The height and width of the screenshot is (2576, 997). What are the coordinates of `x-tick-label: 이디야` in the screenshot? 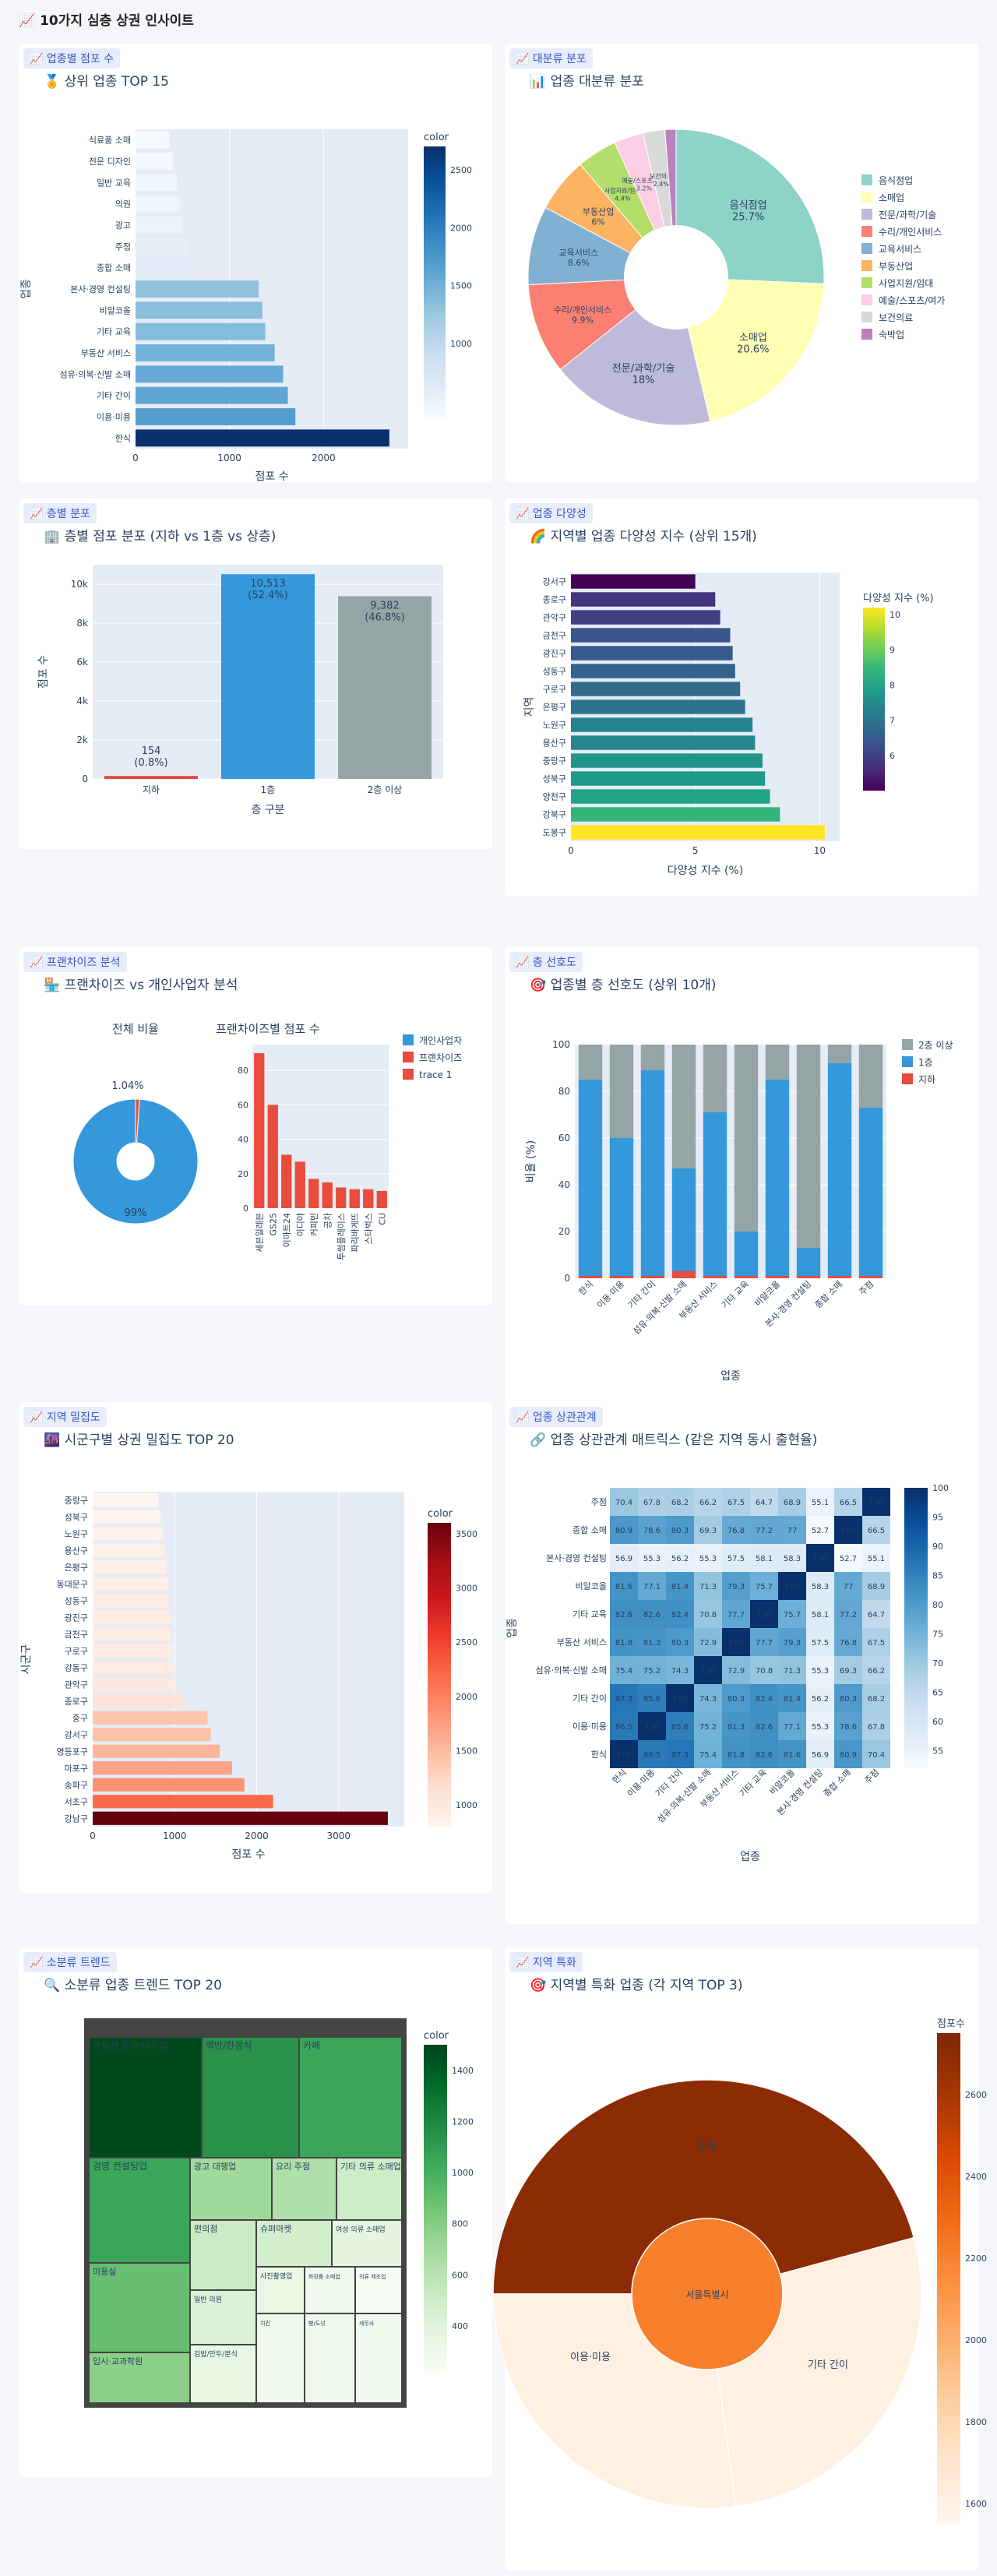 It's located at (300, 1224).